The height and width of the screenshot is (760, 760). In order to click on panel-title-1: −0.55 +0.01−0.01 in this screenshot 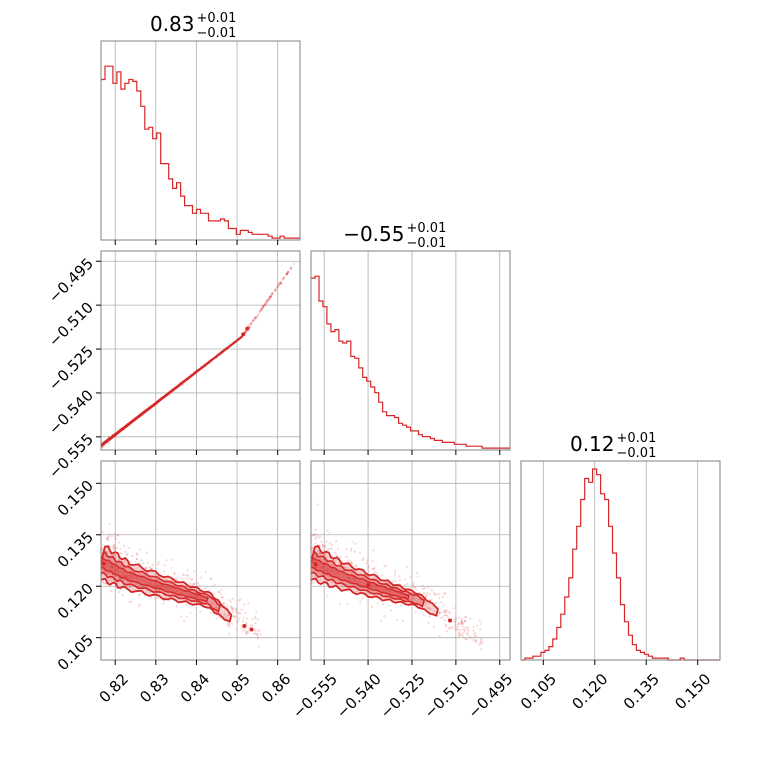, I will do `click(394, 236)`.